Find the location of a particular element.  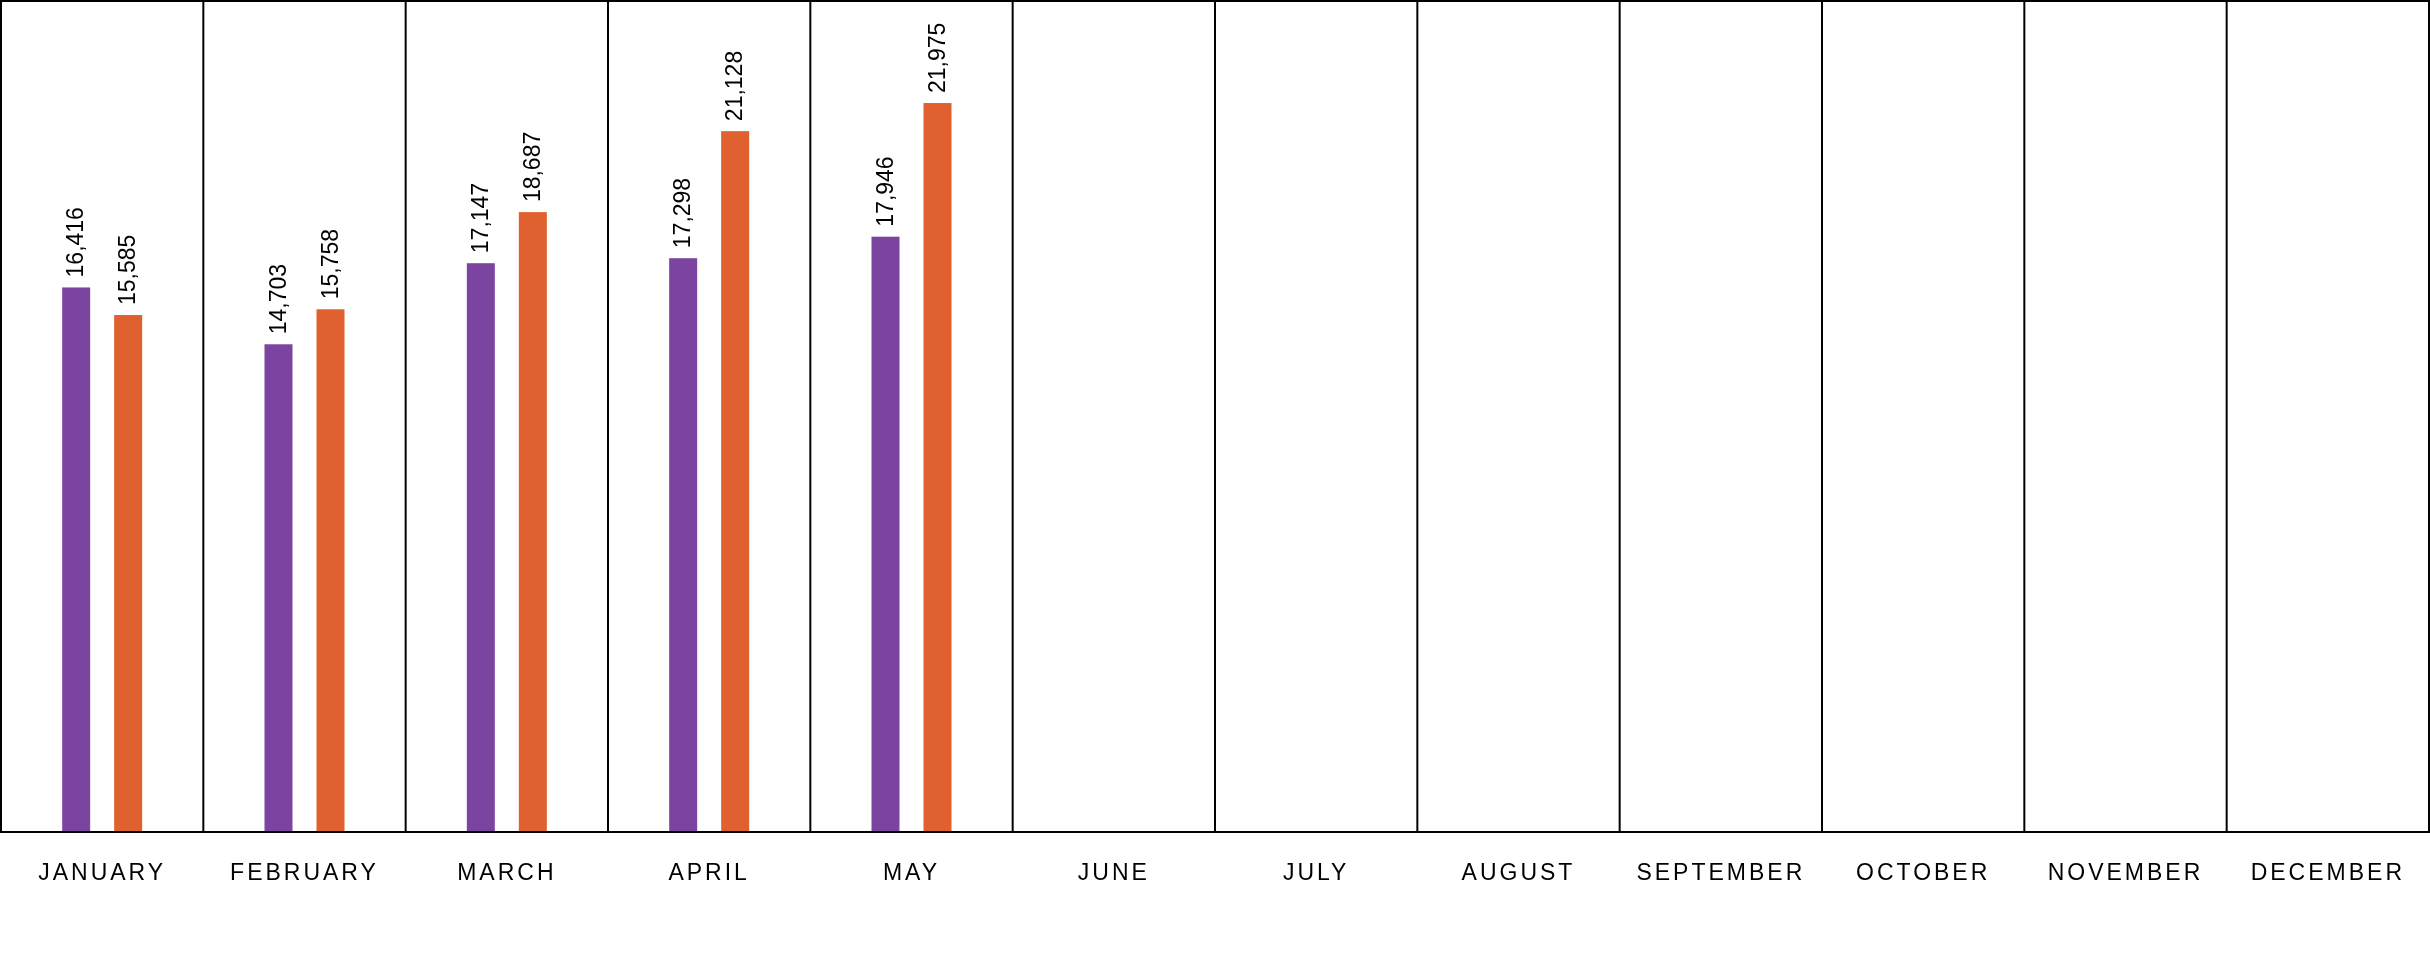

x-tick-label: JANUARY is located at coordinates (102, 872).